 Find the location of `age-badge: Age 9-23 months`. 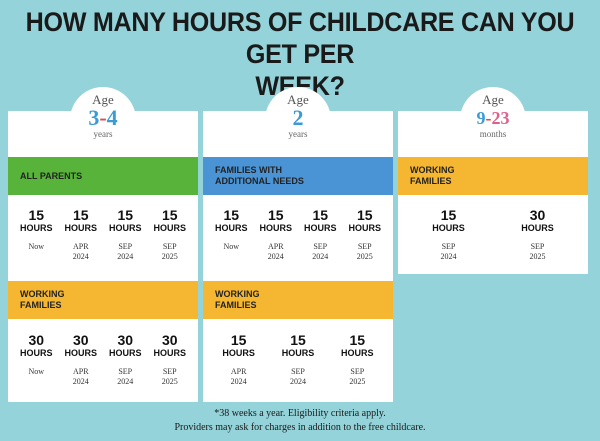

age-badge: Age 9-23 months is located at coordinates (493, 120).